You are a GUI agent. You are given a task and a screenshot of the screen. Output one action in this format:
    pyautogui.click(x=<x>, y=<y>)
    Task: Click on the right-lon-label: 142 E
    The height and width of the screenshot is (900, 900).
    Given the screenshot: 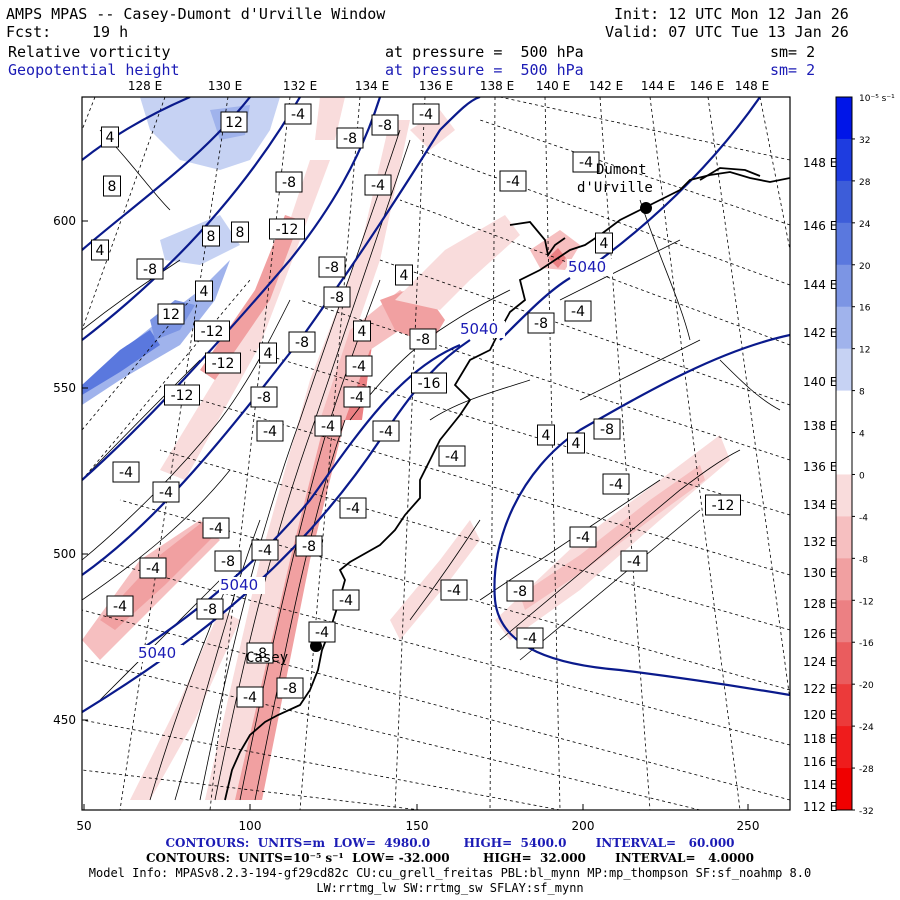 What is the action you would take?
    pyautogui.click(x=820, y=333)
    